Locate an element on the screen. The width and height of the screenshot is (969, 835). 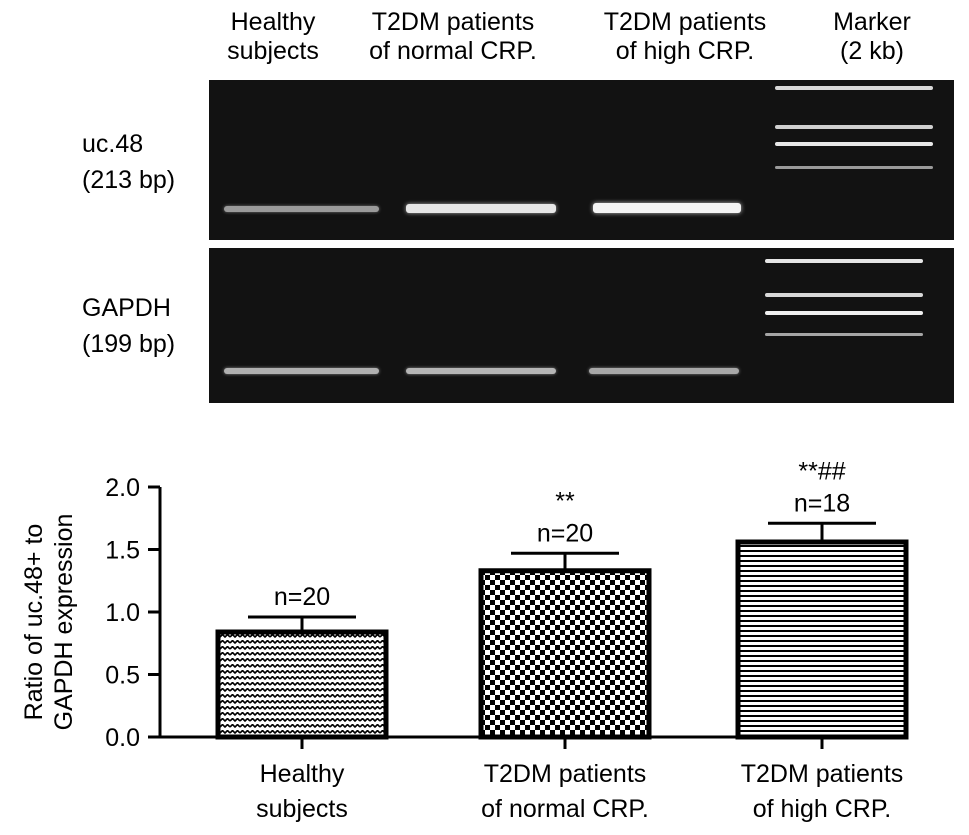
significance-label: ** is located at coordinates (565, 501).